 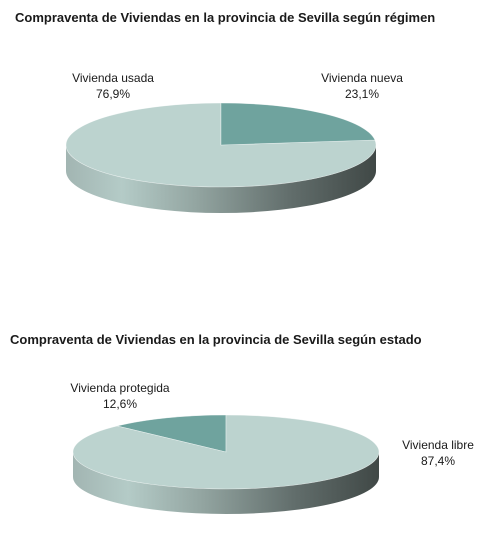 I want to click on slice-label-value: 12,6%, so click(x=120, y=404).